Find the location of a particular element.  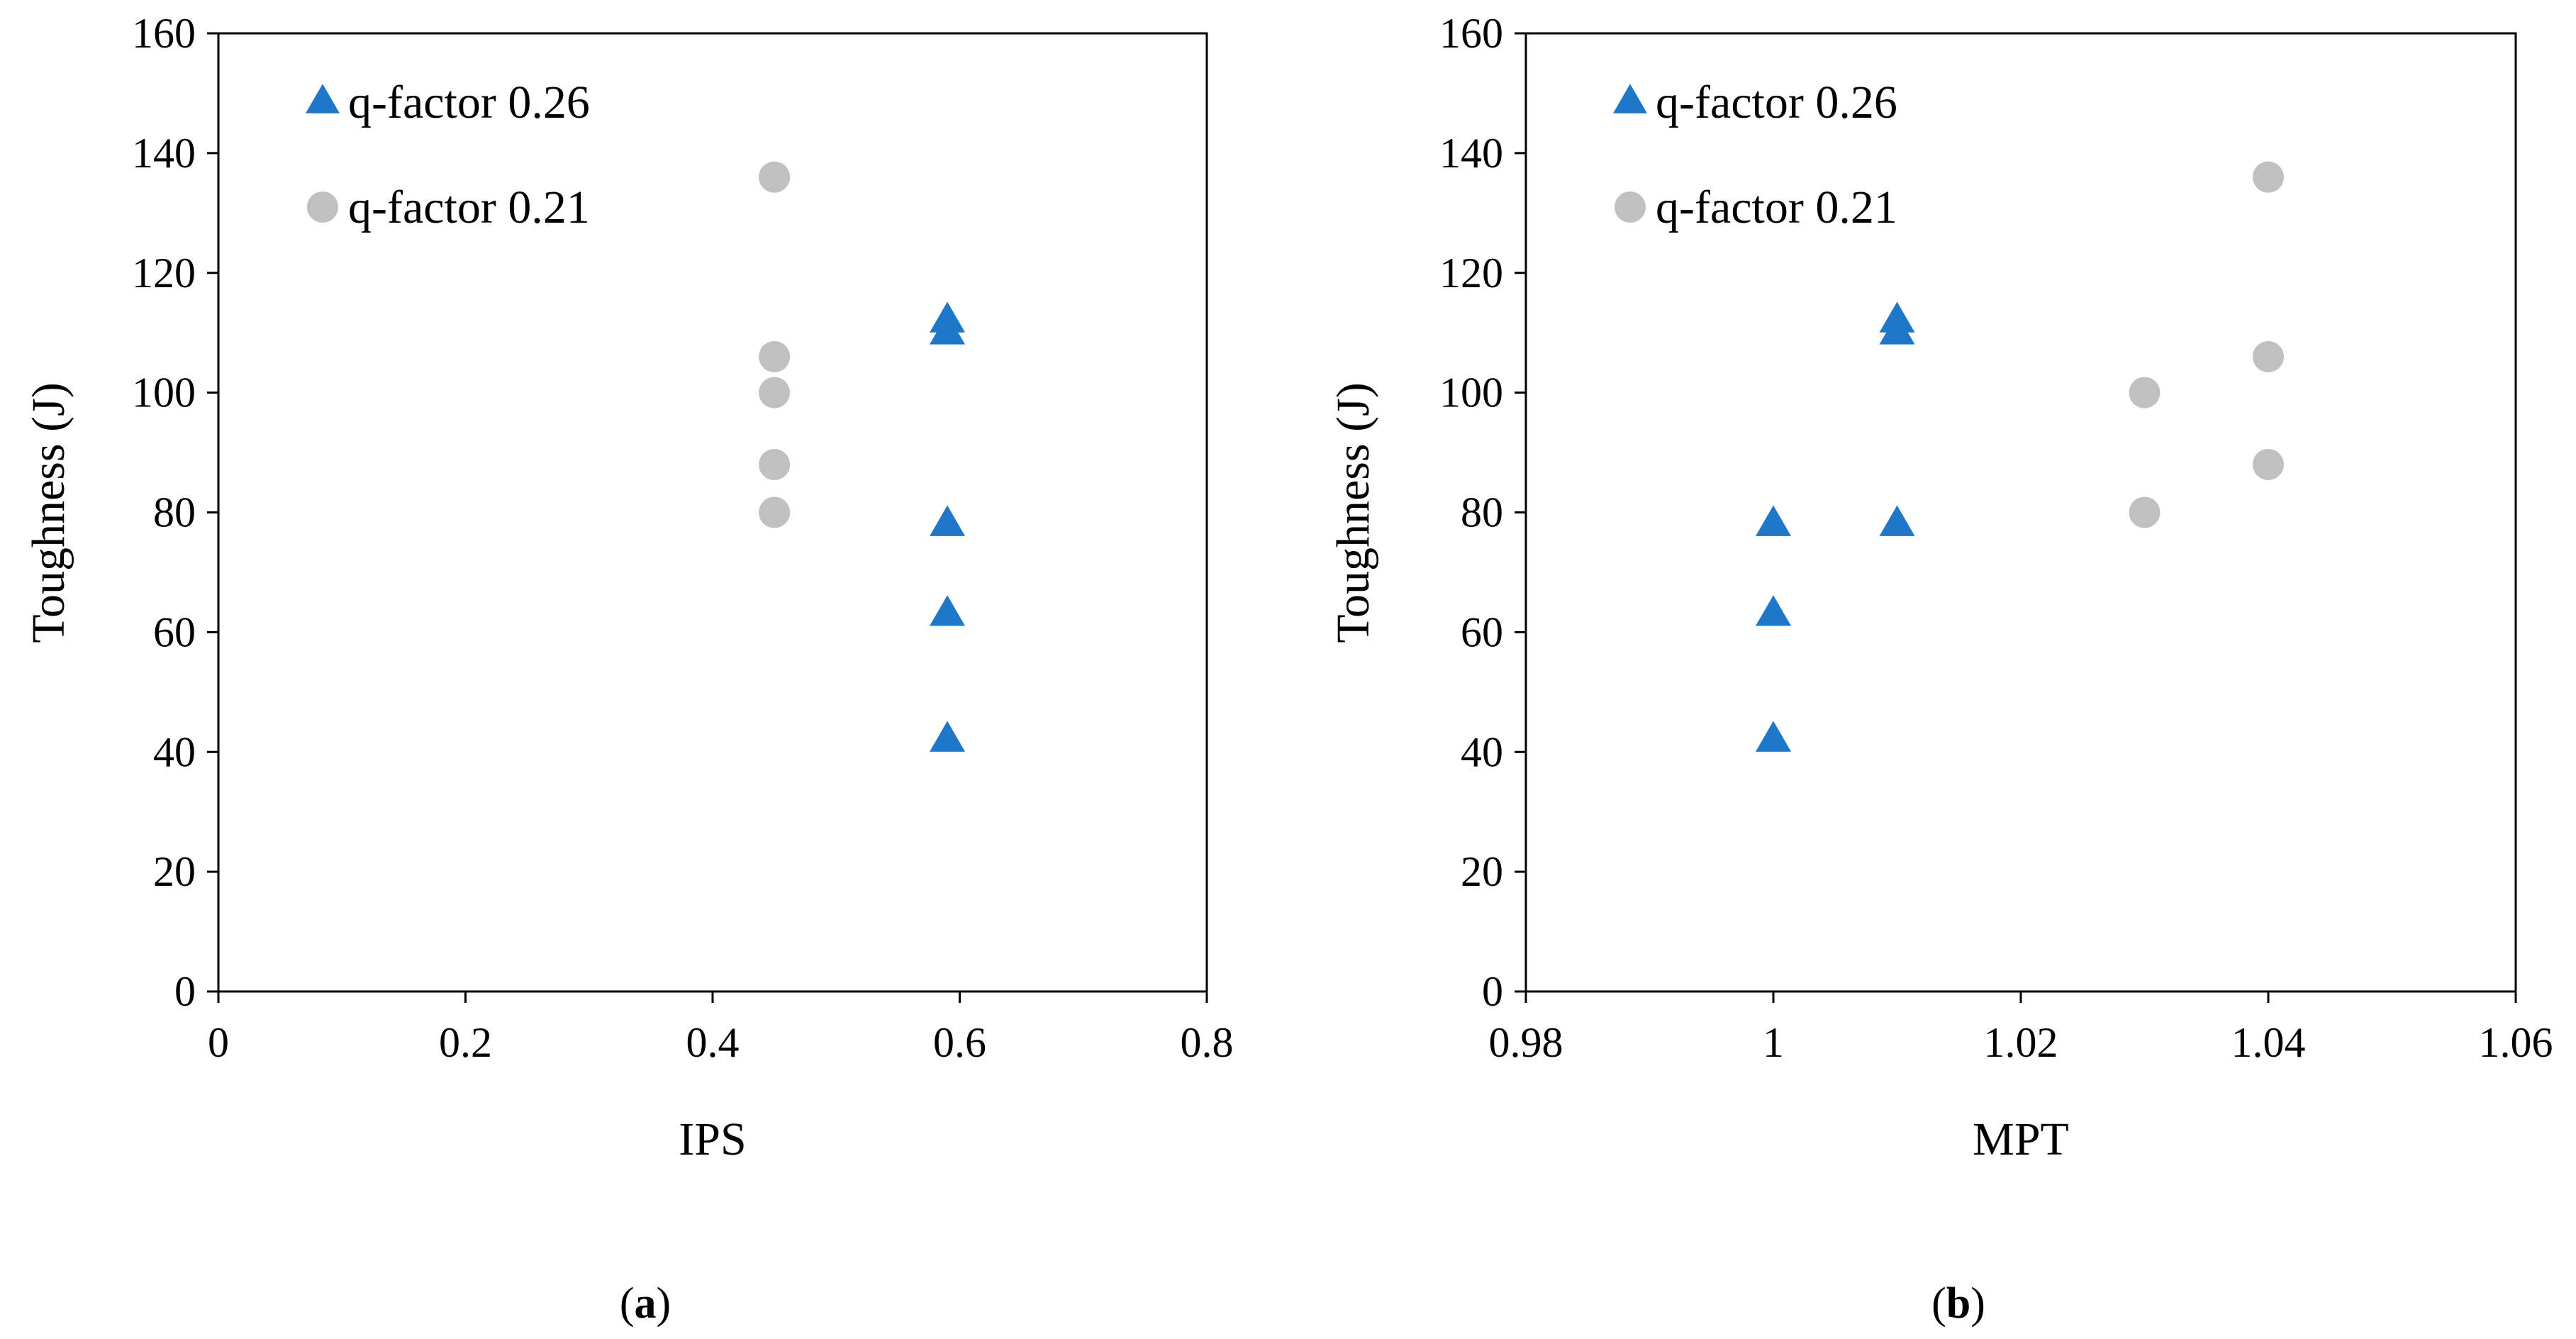

panel-a-y-tick-label: 120 is located at coordinates (164, 273).